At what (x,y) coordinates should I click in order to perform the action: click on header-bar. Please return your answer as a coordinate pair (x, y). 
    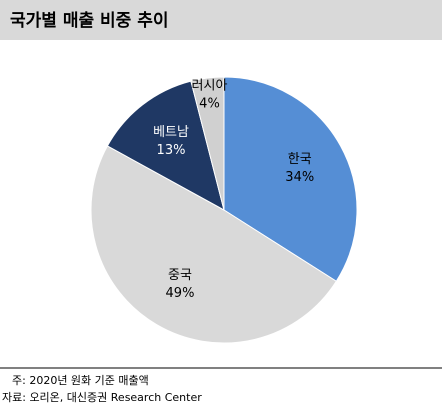
    Looking at the image, I should click on (221, 20).